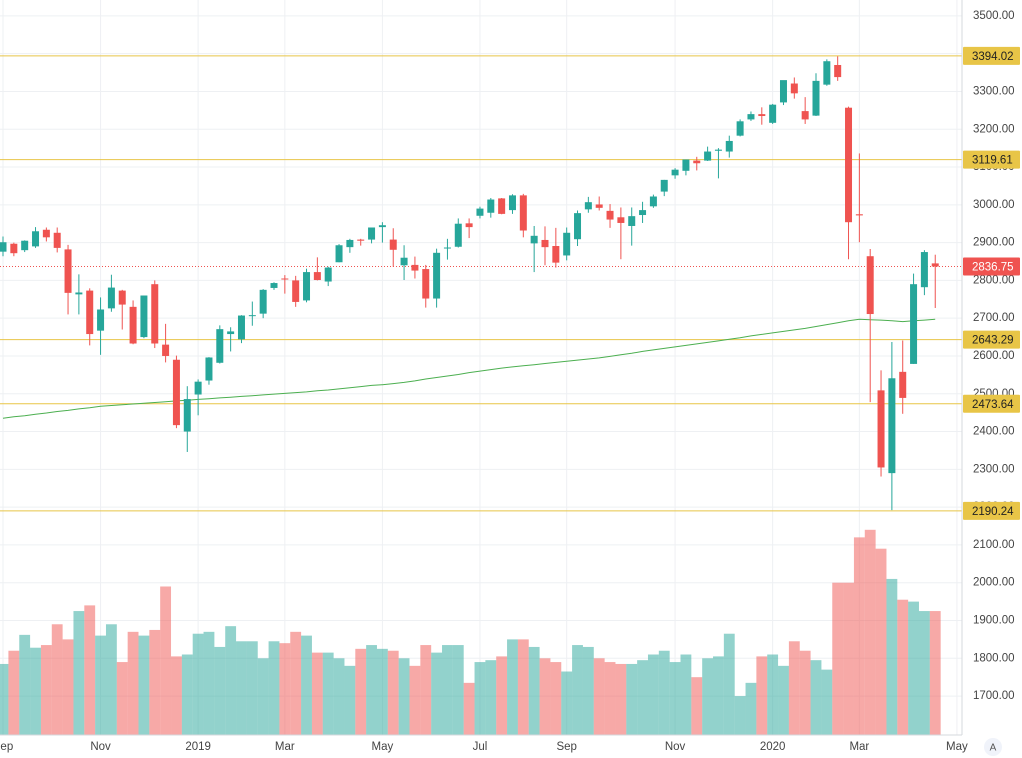 This screenshot has width=1022, height=758. I want to click on scale-button, so click(993, 747).